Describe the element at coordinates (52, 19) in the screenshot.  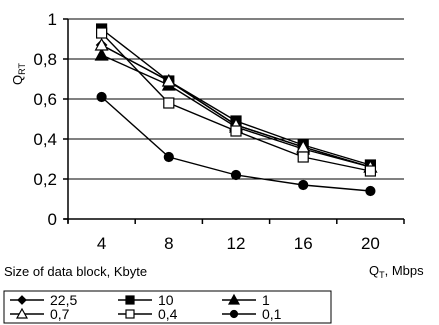
I see `y-tick-label: 1` at that location.